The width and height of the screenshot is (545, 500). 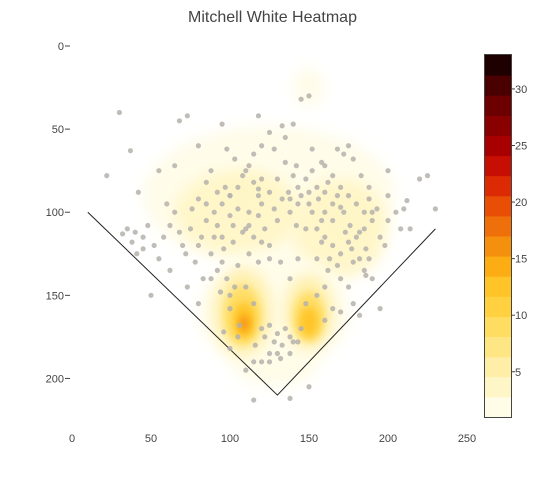 What do you see at coordinates (151, 439) in the screenshot?
I see `x-tick-label: 50` at bounding box center [151, 439].